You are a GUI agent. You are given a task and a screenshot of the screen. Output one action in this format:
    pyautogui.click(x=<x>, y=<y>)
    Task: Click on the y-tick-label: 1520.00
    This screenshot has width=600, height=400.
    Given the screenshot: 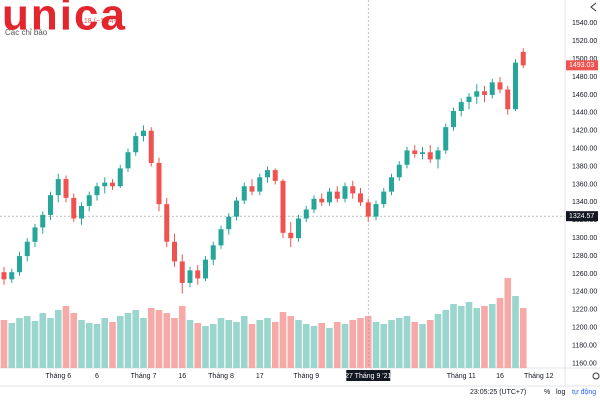 What is the action you would take?
    pyautogui.click(x=584, y=41)
    